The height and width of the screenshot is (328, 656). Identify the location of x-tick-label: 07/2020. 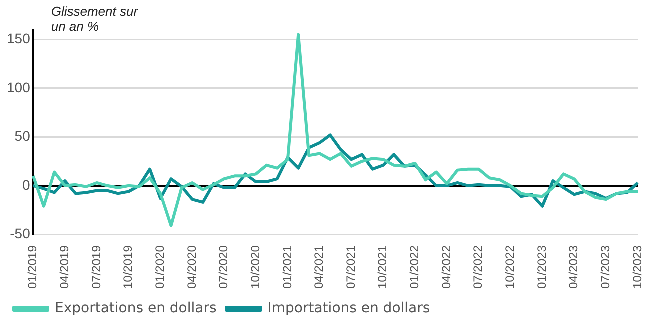
(223, 267).